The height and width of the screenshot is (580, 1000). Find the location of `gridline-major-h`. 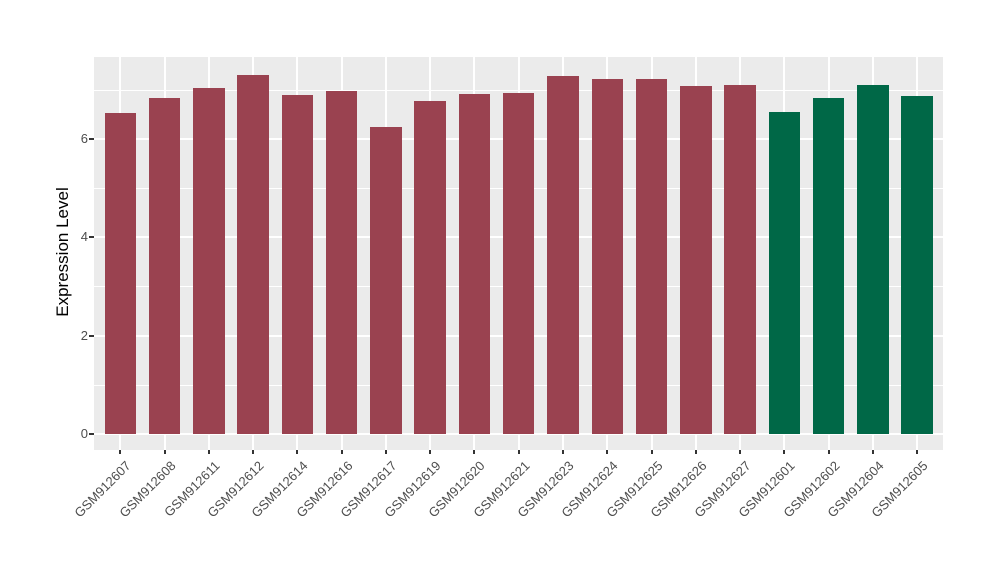

gridline-major-h is located at coordinates (518, 434).